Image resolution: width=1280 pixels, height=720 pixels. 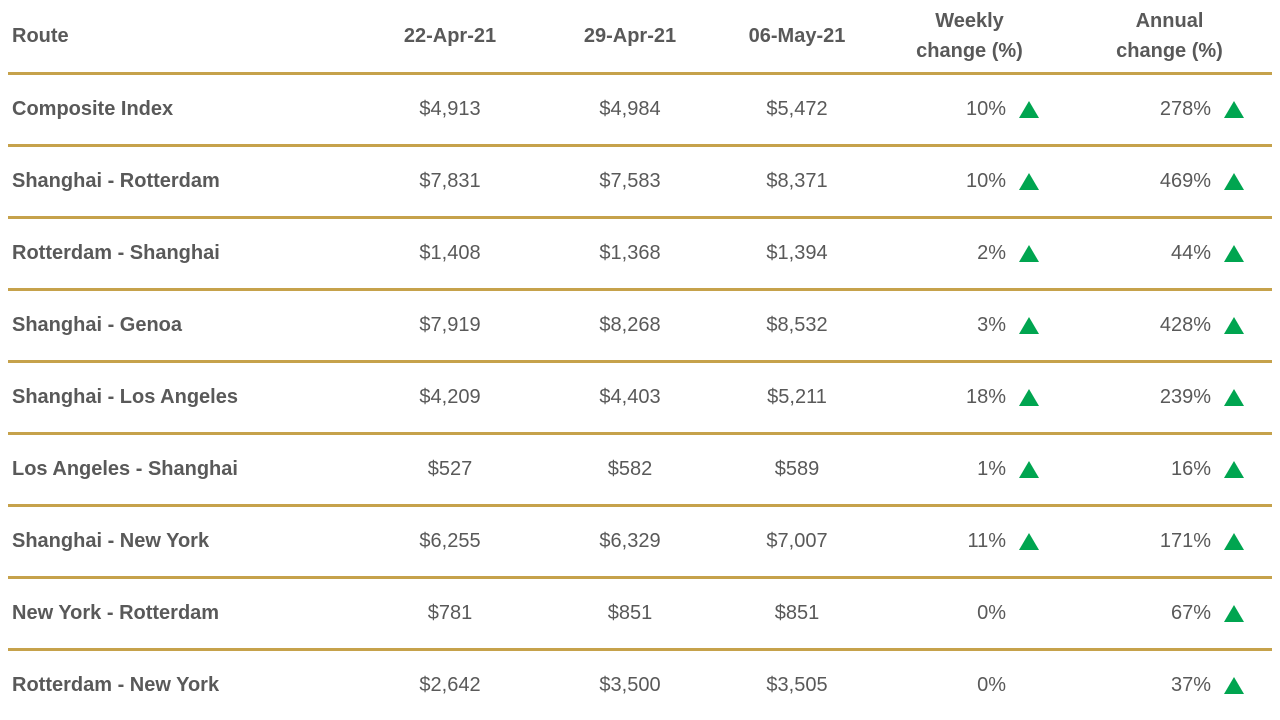 What do you see at coordinates (1190, 469) in the screenshot?
I see `annual-change-value: 16%` at bounding box center [1190, 469].